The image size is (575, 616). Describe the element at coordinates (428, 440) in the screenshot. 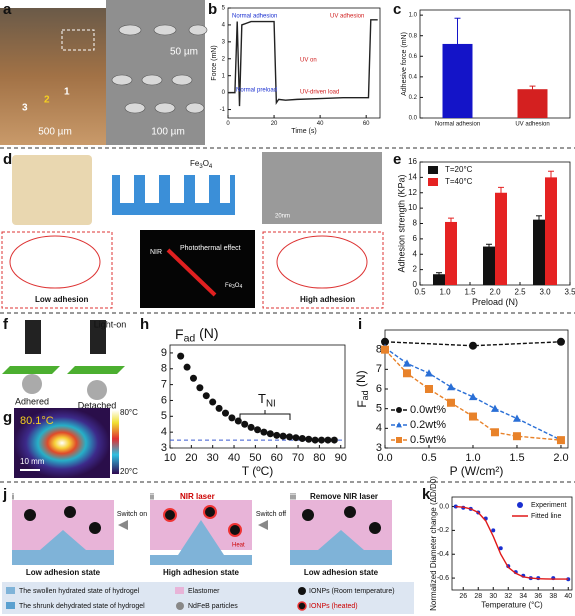

I see `legend-label: 0.5wt%` at that location.